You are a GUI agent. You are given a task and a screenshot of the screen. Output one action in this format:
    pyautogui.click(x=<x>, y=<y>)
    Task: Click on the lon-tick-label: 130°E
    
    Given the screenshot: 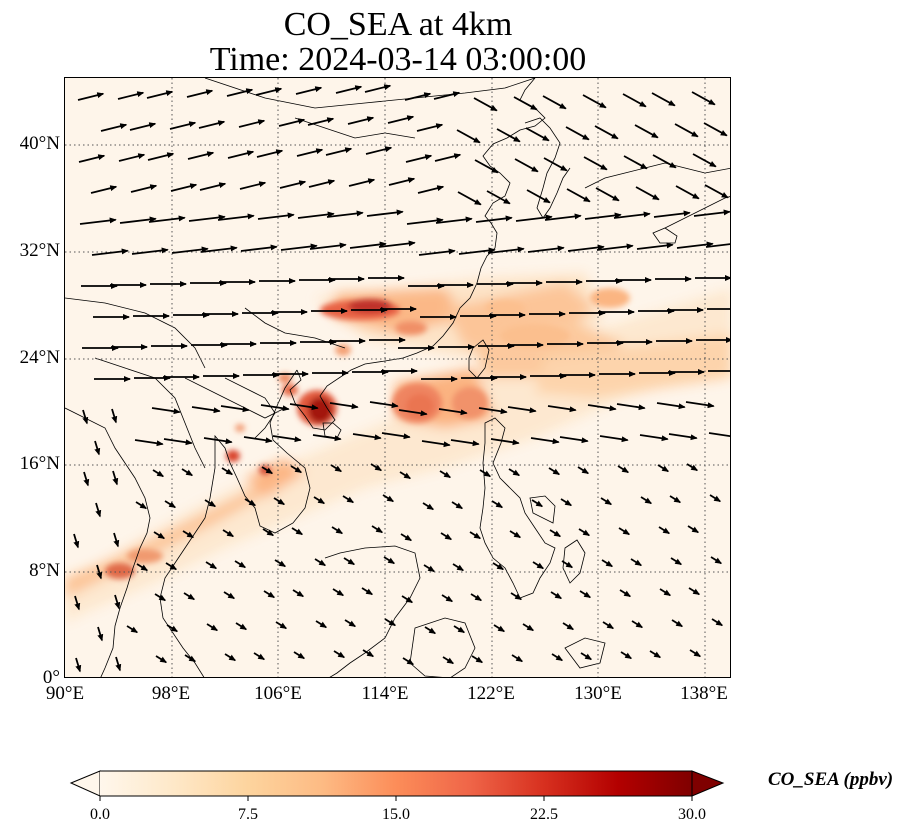 What is the action you would take?
    pyautogui.click(x=598, y=693)
    